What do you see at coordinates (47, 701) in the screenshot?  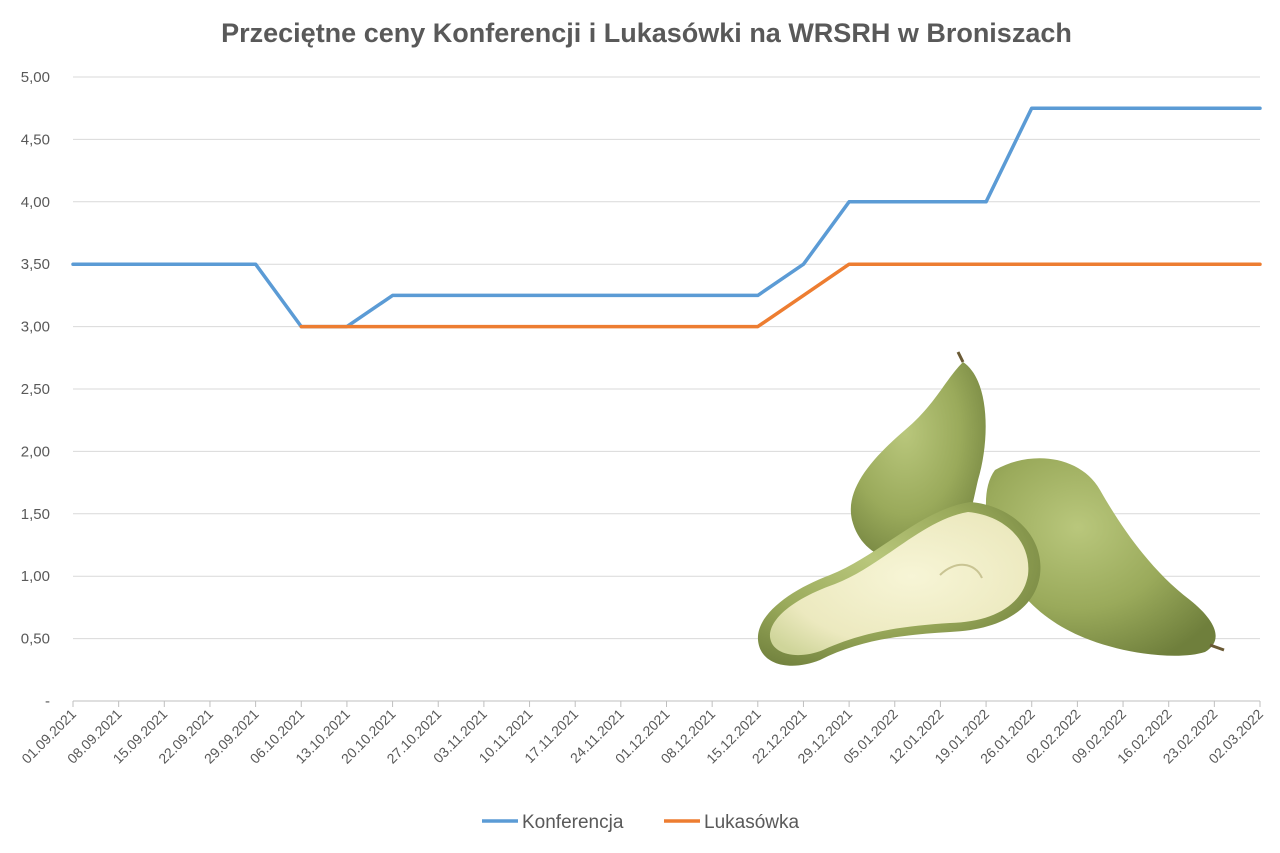 I see `y-tick-label: -` at bounding box center [47, 701].